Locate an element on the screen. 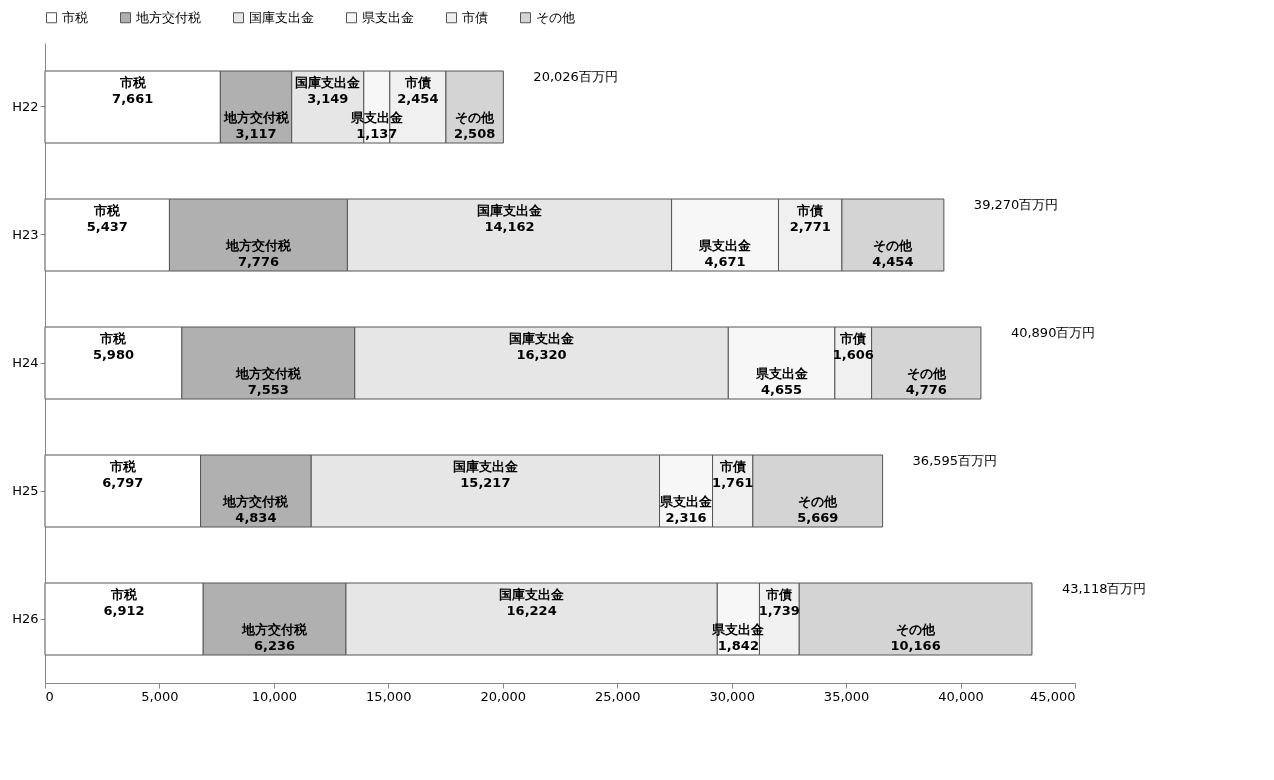 Image resolution: width=1274 pixels, height=780 pixels. x-tick-label: 15,000 is located at coordinates (389, 696).